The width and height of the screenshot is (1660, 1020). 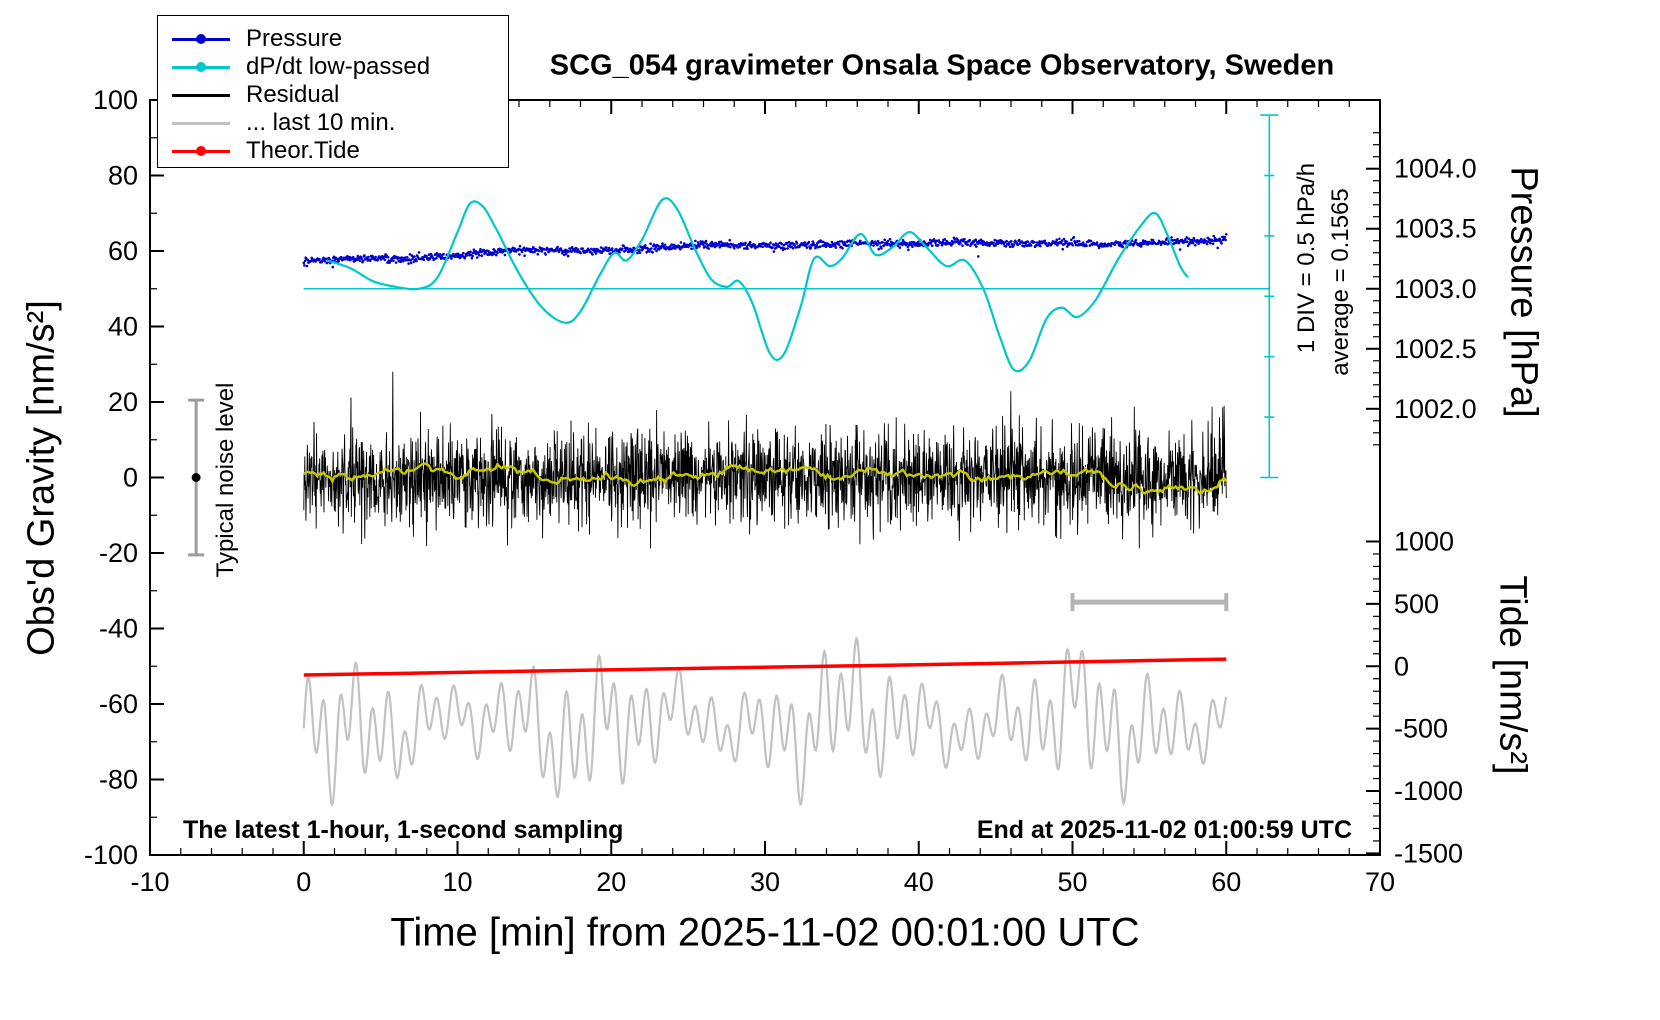 I want to click on legend-item: dP/dt low-passed, so click(x=340, y=67).